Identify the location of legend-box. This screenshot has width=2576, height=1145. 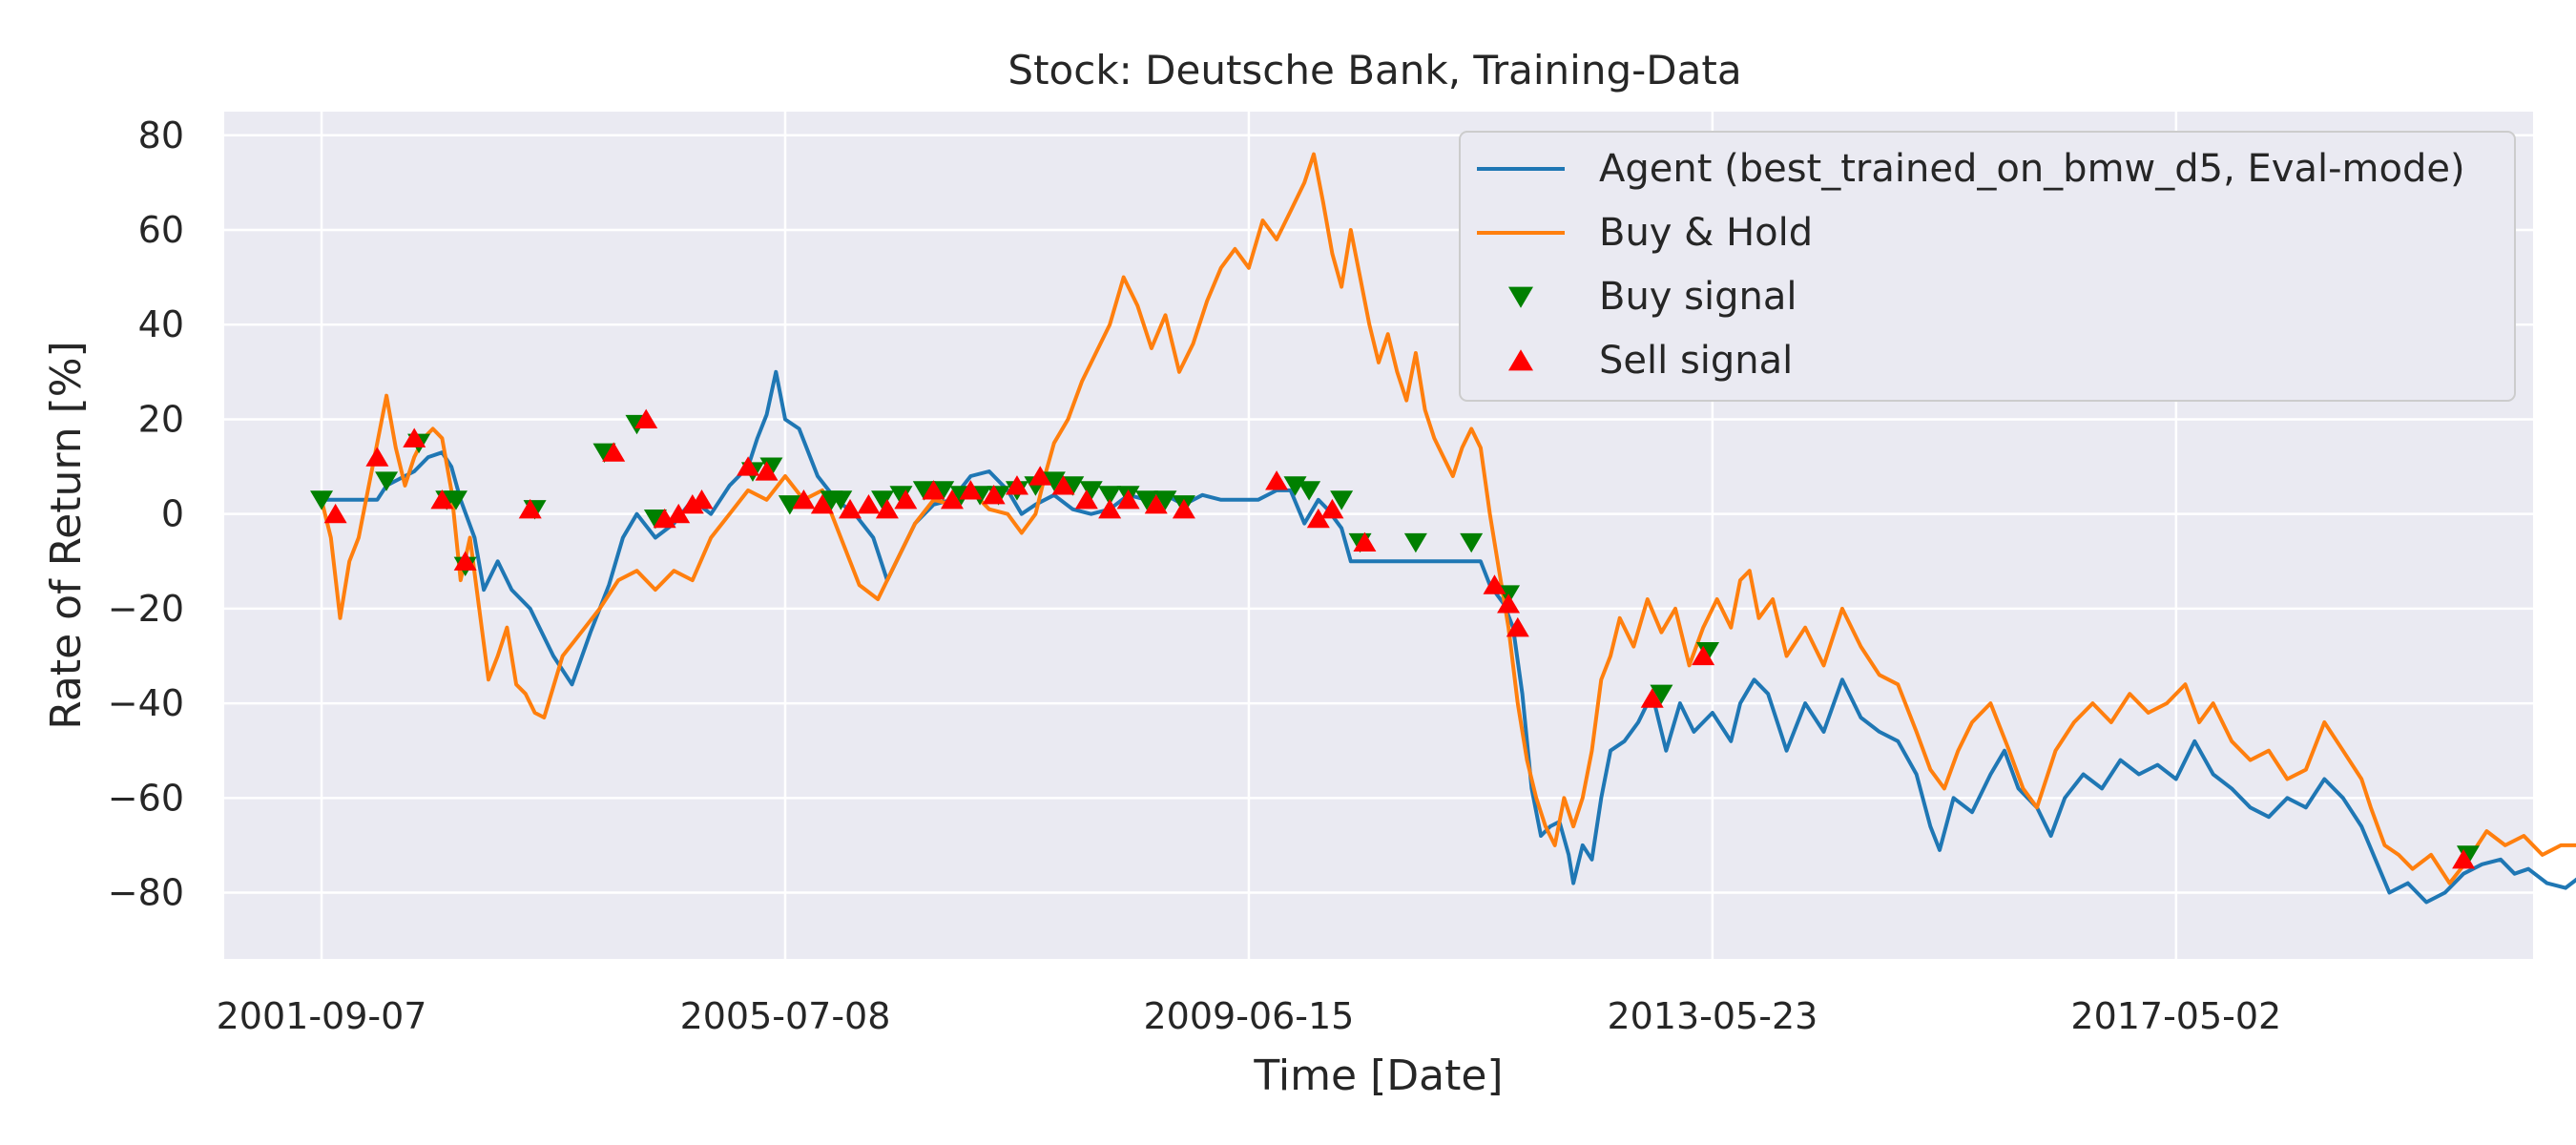
(1987, 267).